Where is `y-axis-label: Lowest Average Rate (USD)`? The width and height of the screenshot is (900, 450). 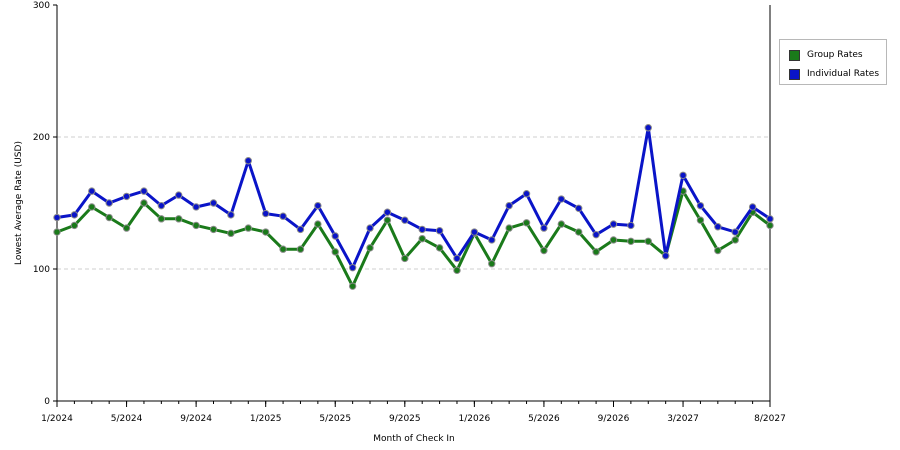
y-axis-label: Lowest Average Rate (USD) is located at coordinates (19, 203).